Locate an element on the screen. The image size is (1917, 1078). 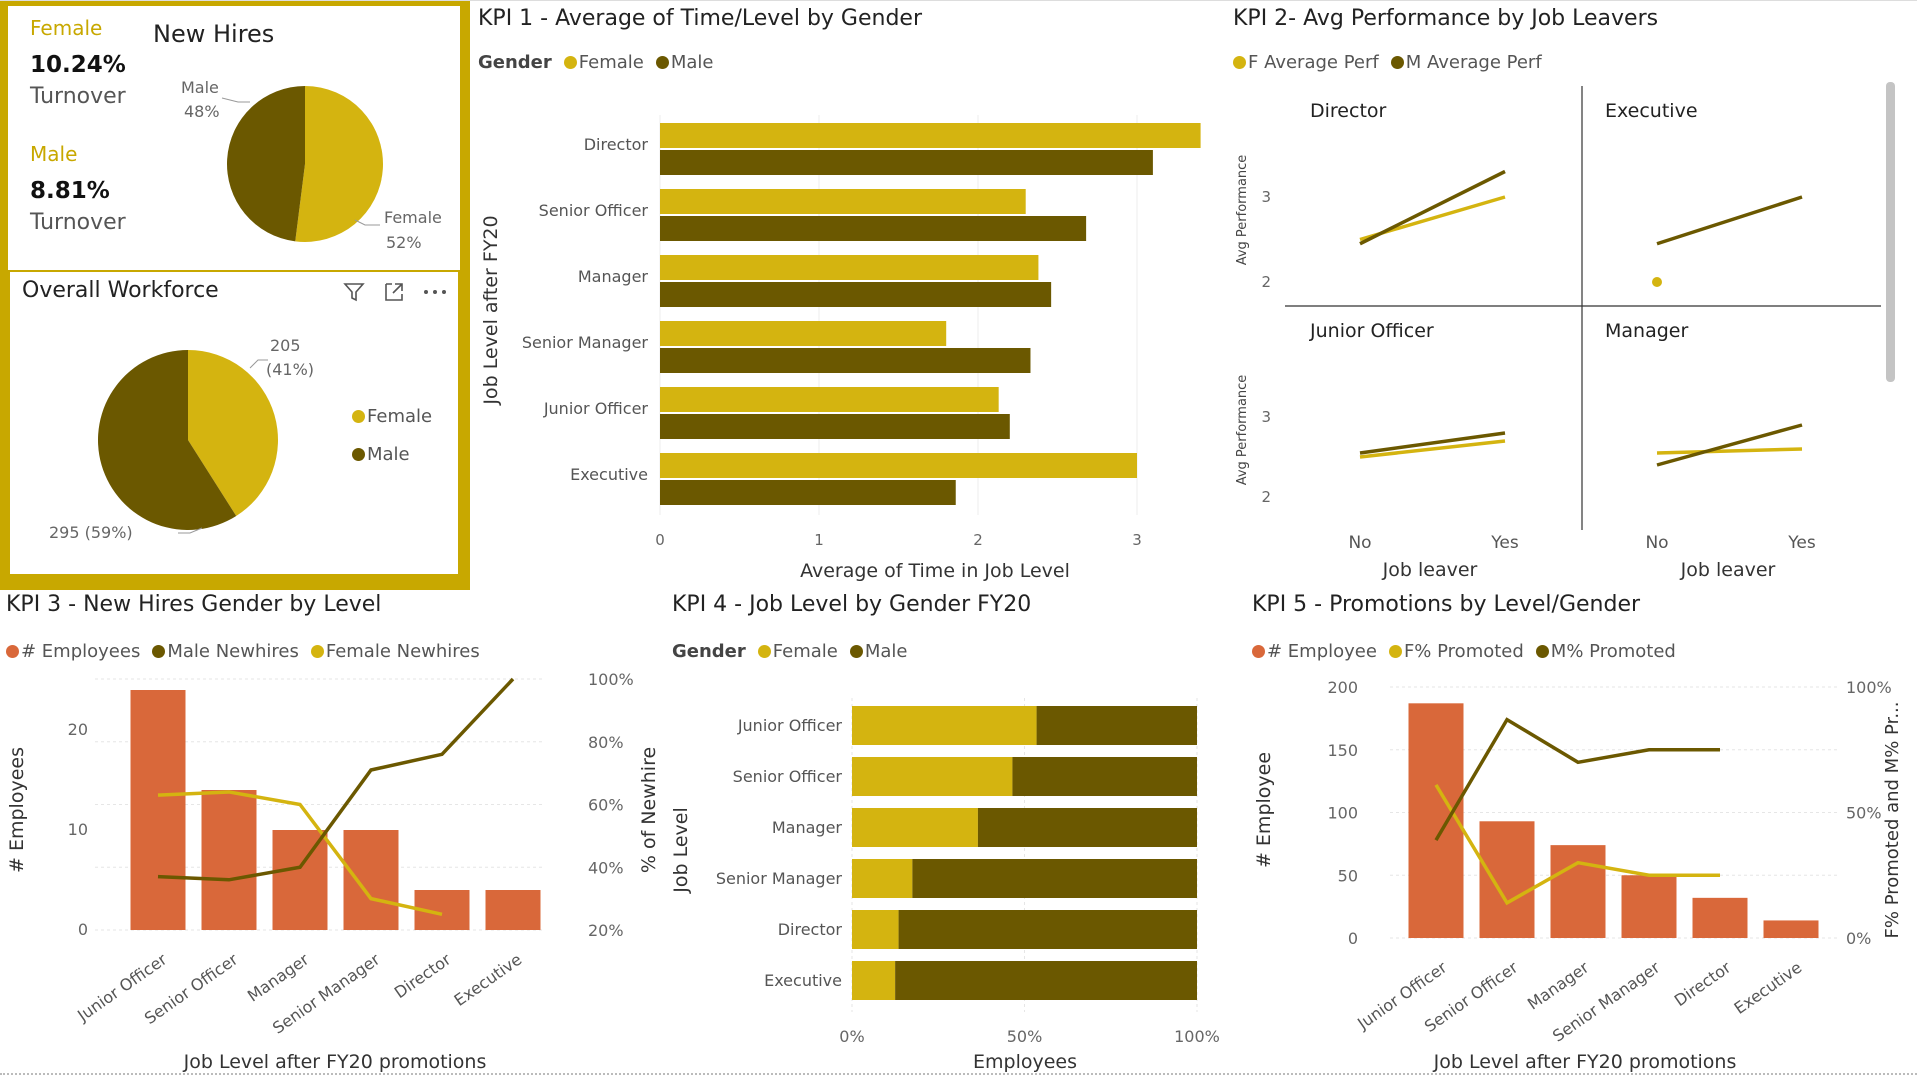
male-turnover-label: Male is located at coordinates (54, 154).